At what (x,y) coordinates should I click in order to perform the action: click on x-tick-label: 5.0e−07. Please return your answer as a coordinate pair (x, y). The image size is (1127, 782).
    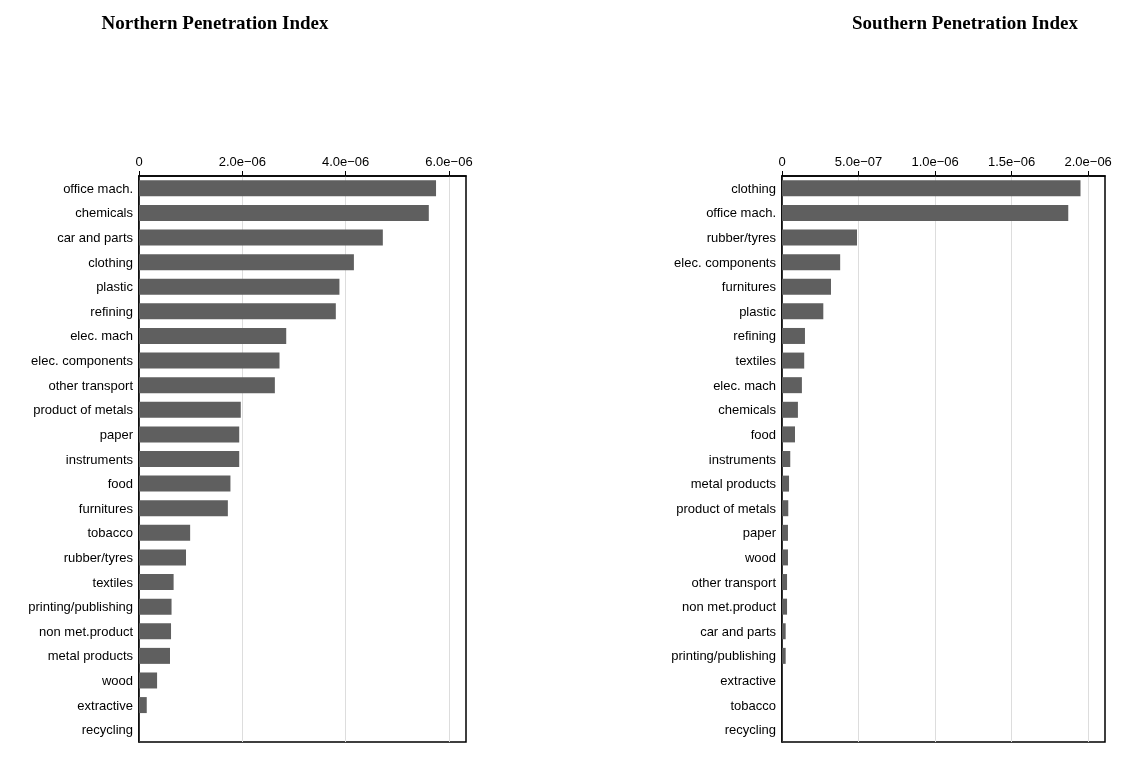
    Looking at the image, I should click on (858, 161).